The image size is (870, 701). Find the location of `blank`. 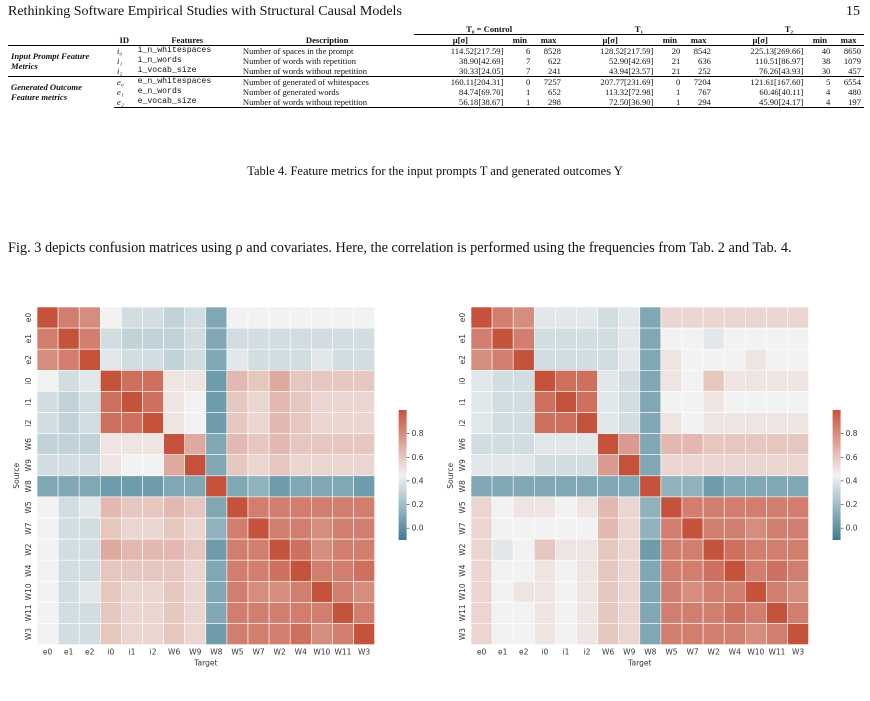

blank is located at coordinates (61, 29).